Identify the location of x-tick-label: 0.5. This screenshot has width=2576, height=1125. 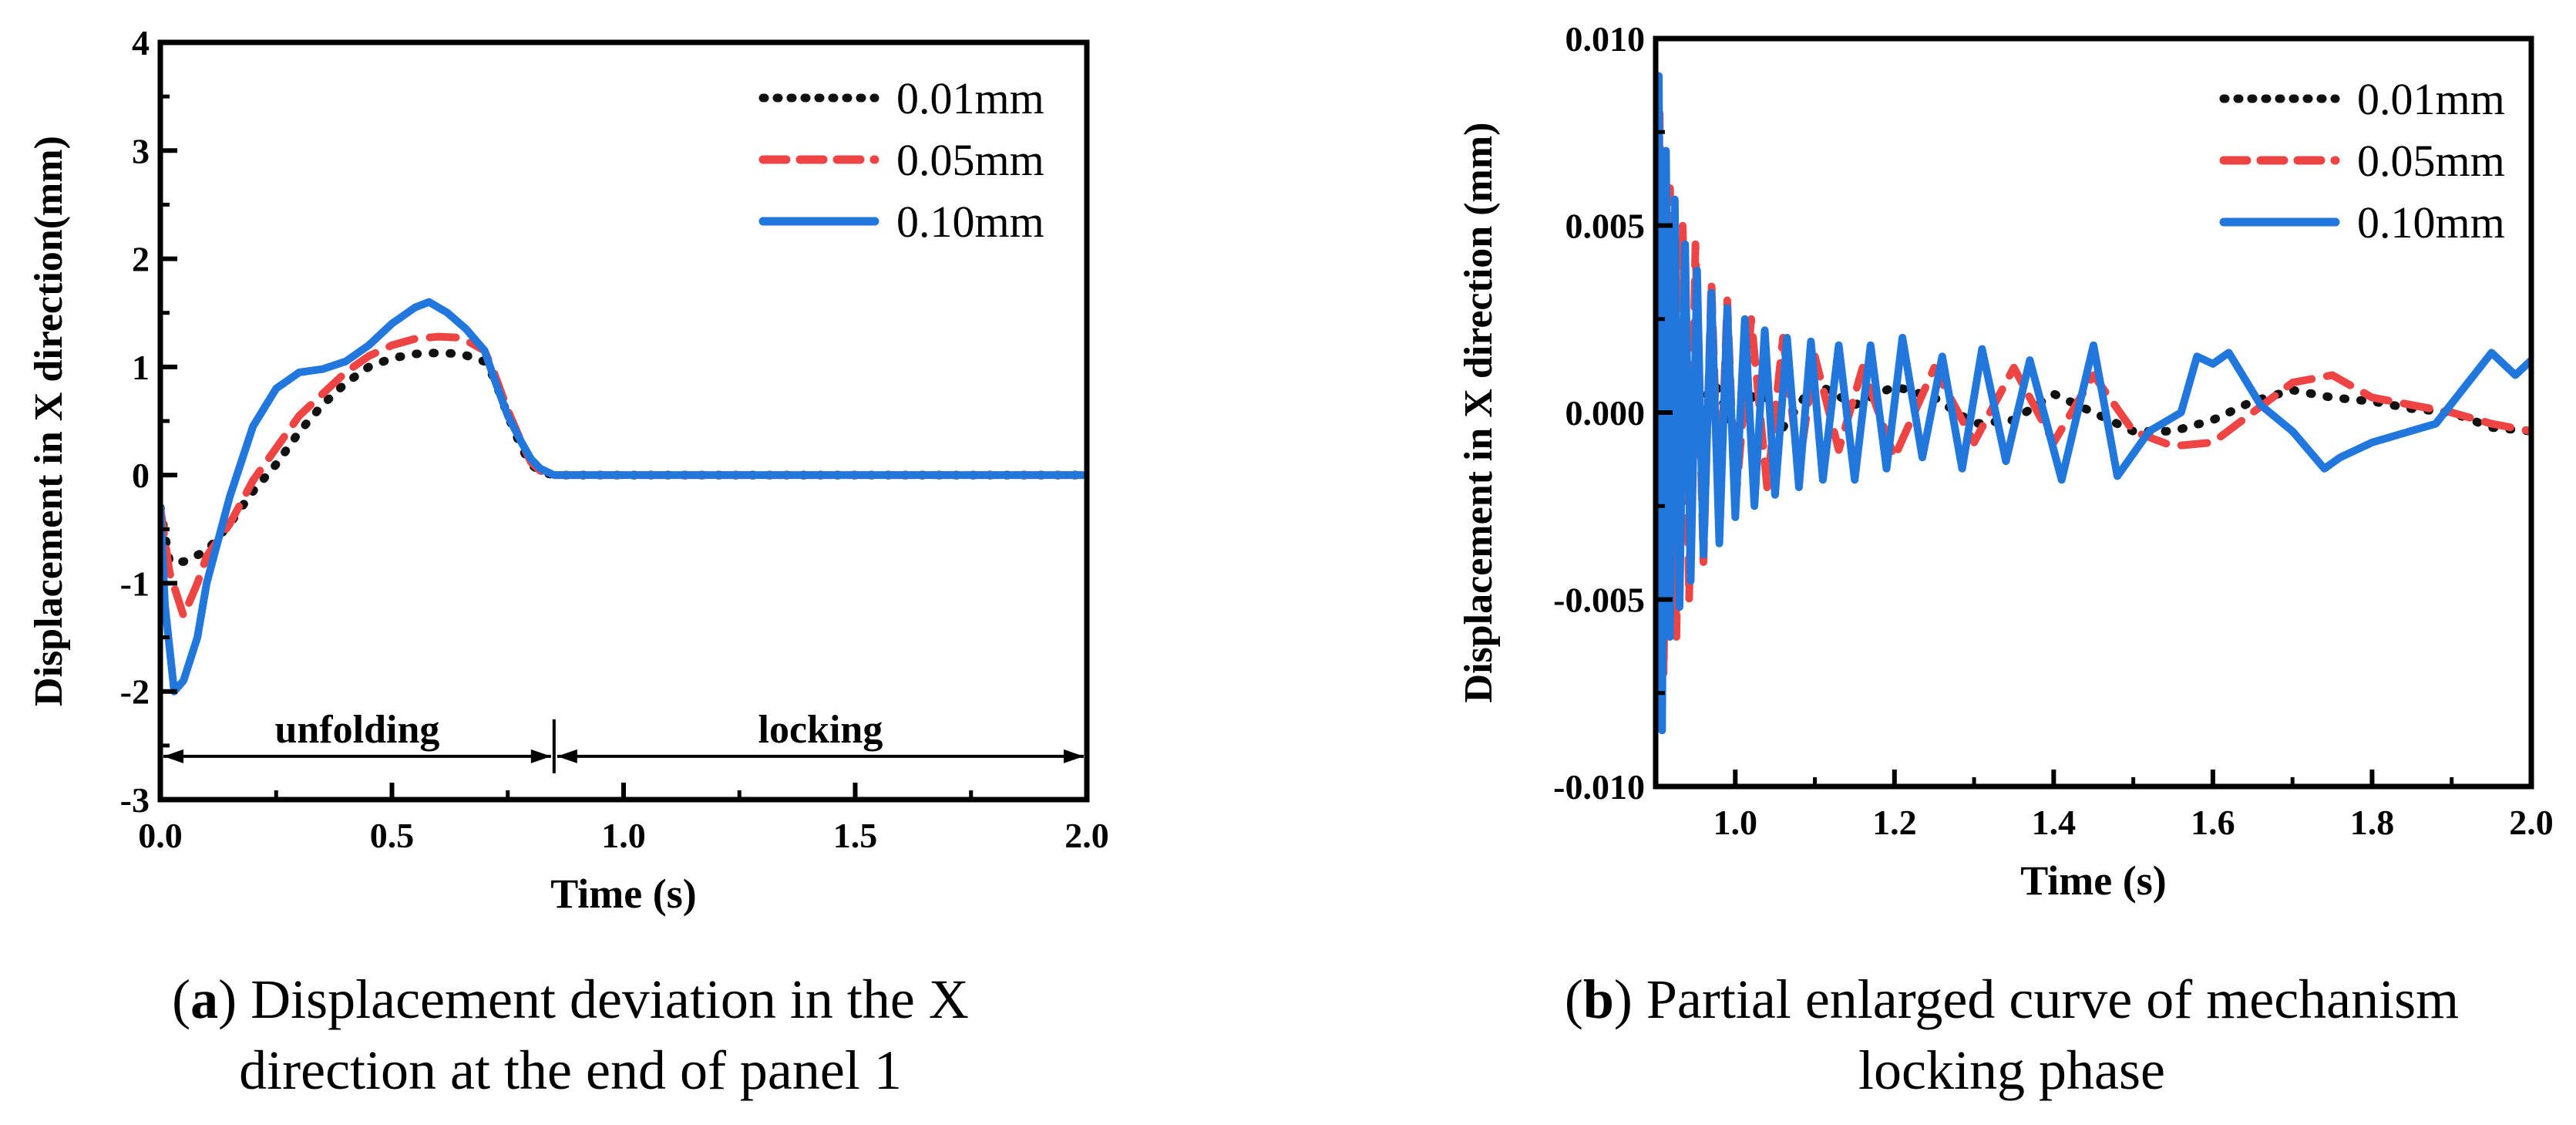
(392, 836).